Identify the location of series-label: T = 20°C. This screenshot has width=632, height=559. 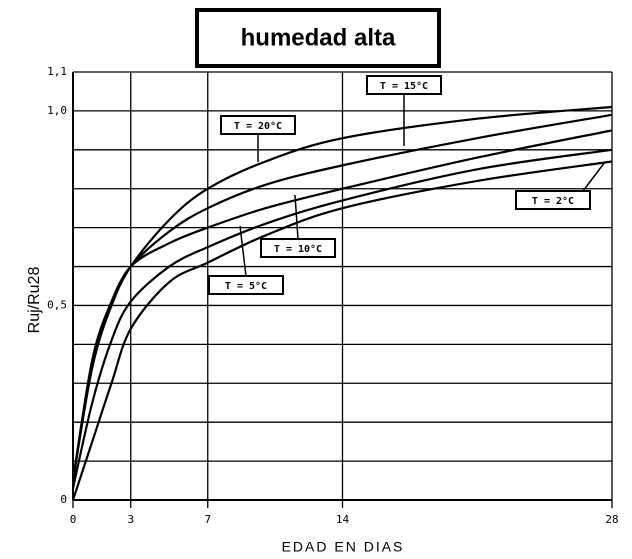
(258, 126).